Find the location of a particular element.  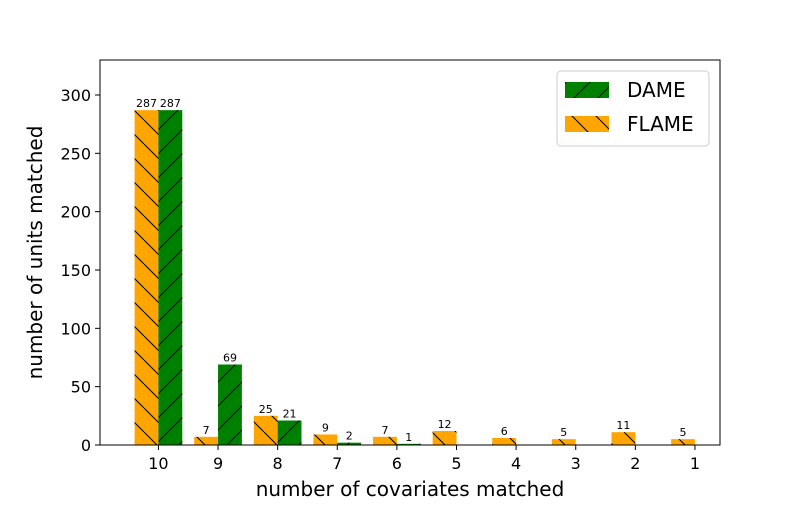

y-tick-label-150: 150 is located at coordinates (75, 270).